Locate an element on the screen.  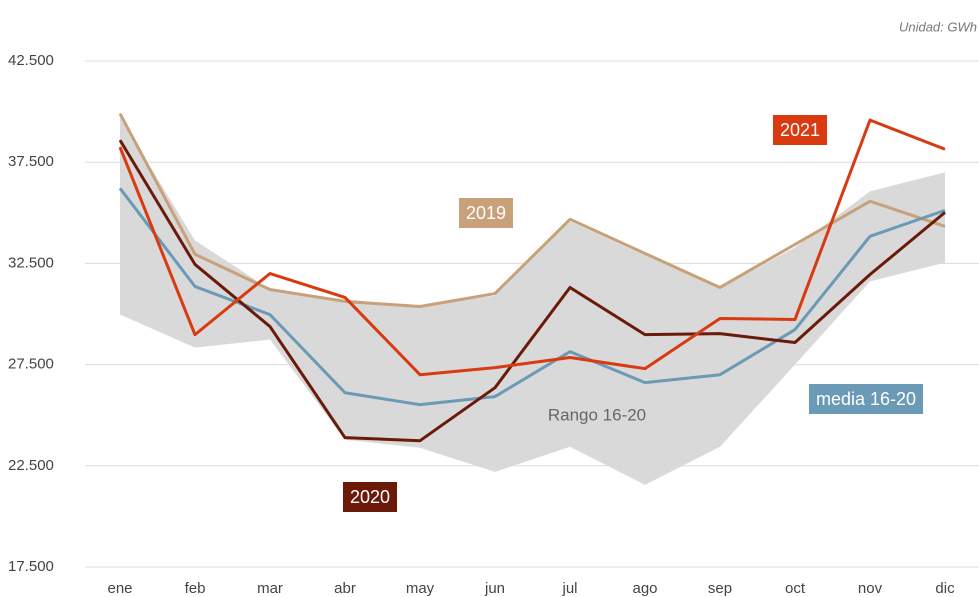
series-label: media 16-20 is located at coordinates (866, 399).